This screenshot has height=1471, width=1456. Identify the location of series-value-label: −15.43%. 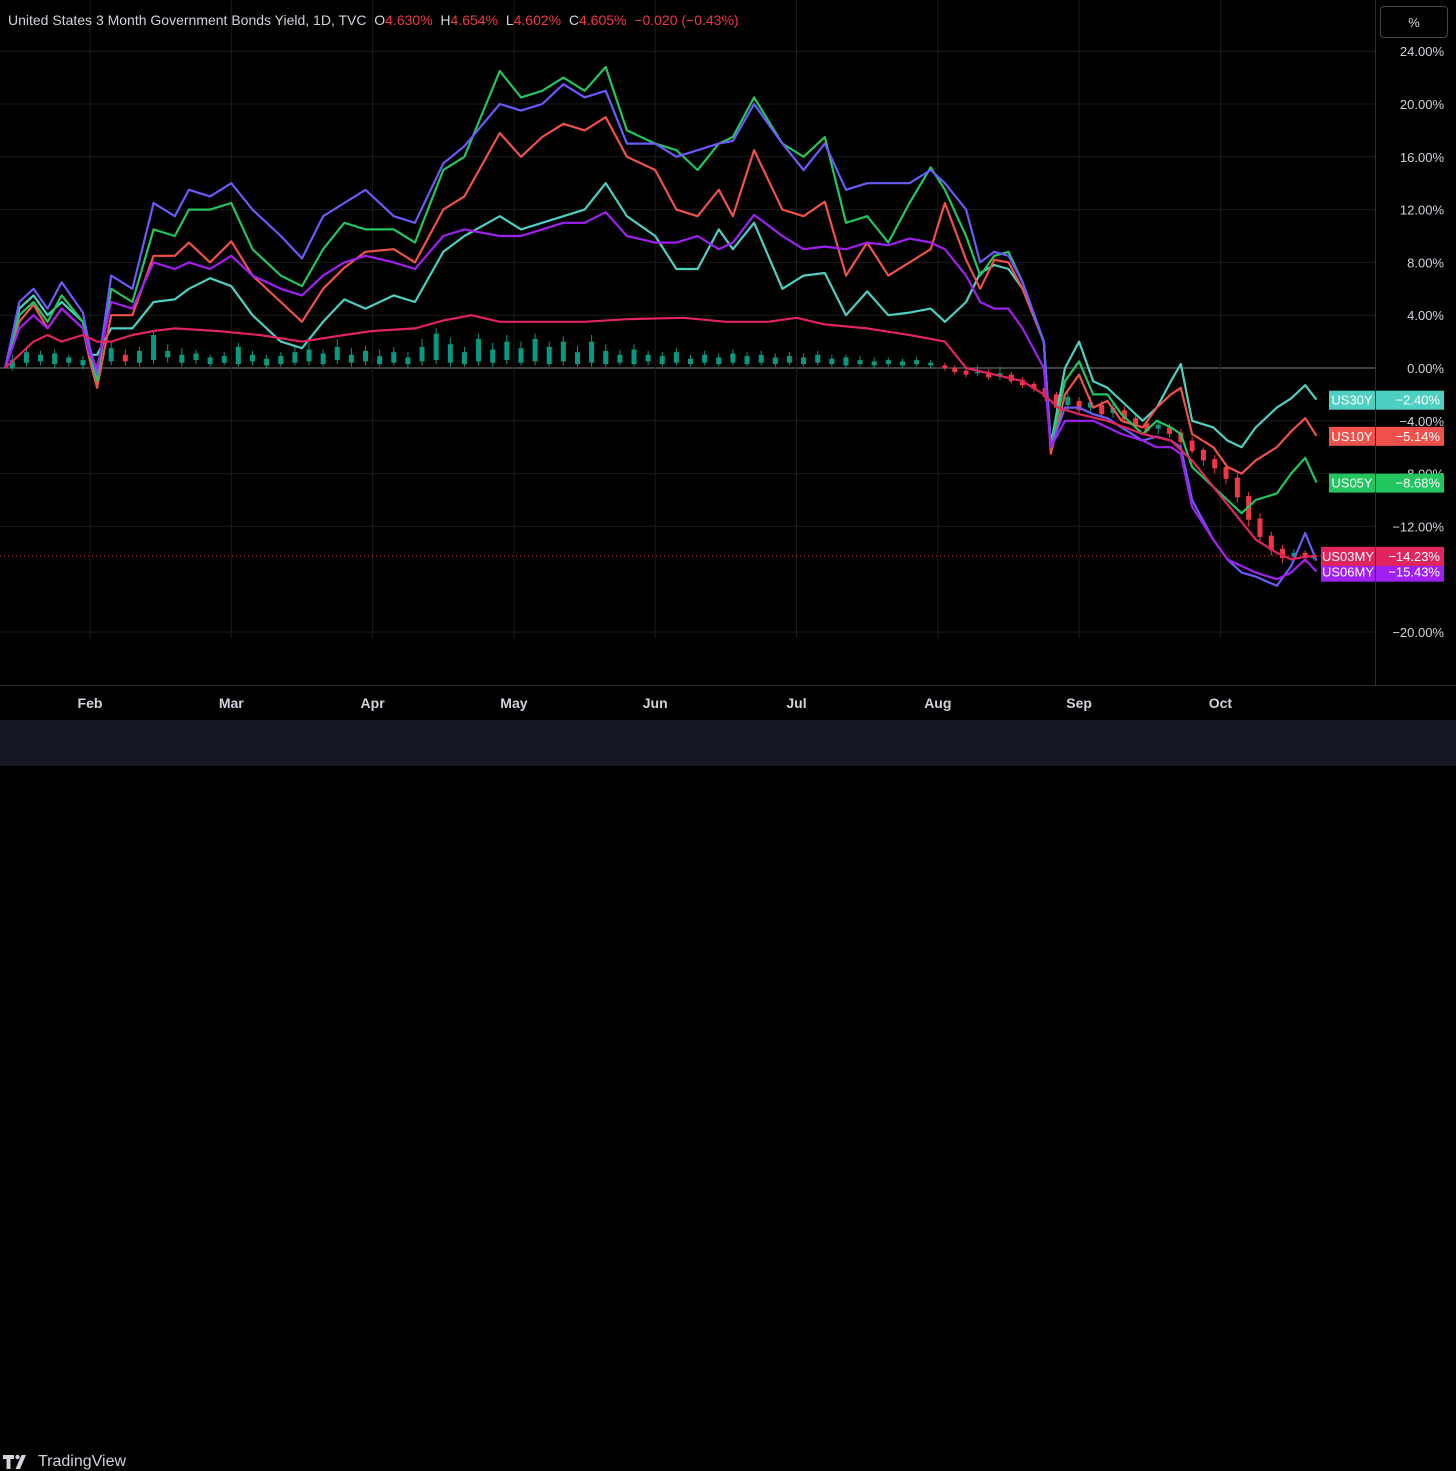
(1410, 572).